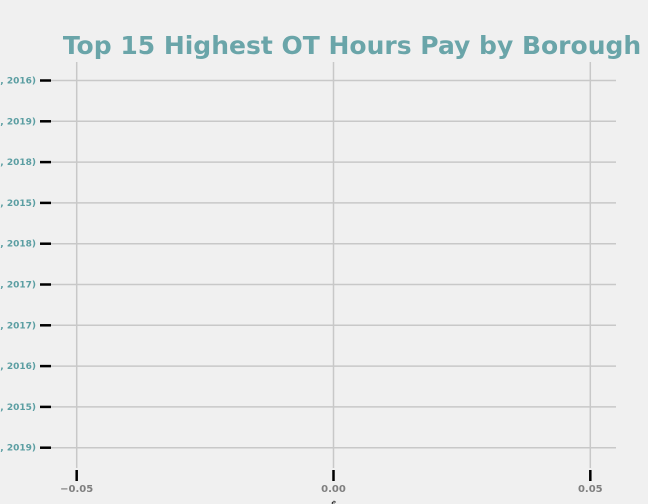  Describe the element at coordinates (76, 489) in the screenshot. I see `x-tick-label: −0.05` at that location.